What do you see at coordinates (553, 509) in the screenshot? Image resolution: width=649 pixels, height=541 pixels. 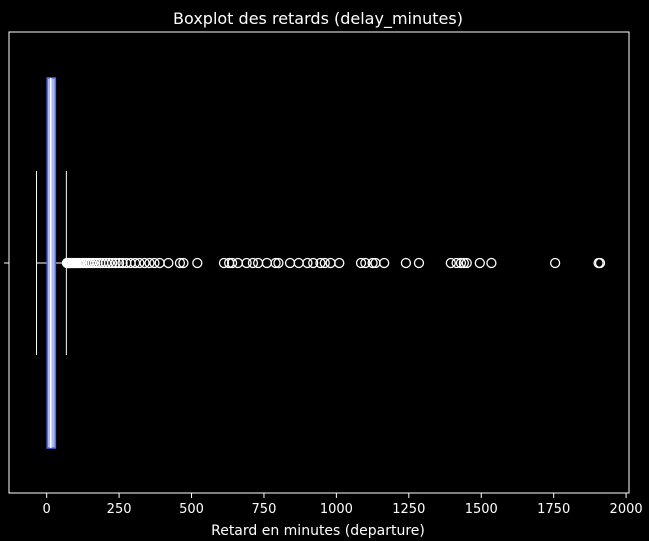 I see `x-tick-label: 1750` at bounding box center [553, 509].